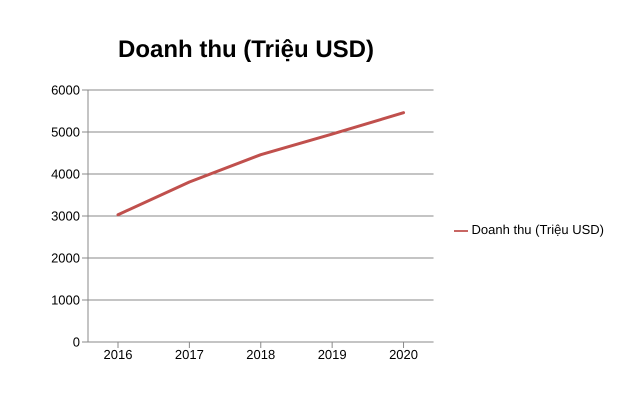 The width and height of the screenshot is (642, 400). What do you see at coordinates (65, 174) in the screenshot?
I see `y-tick-label: 4000` at bounding box center [65, 174].